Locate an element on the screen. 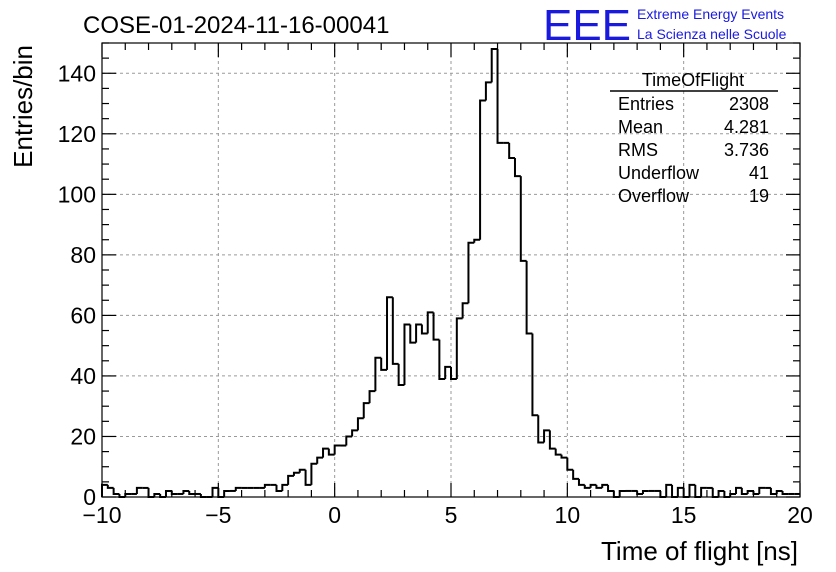 The width and height of the screenshot is (836, 572). stats-row-label: Mean is located at coordinates (640, 127).